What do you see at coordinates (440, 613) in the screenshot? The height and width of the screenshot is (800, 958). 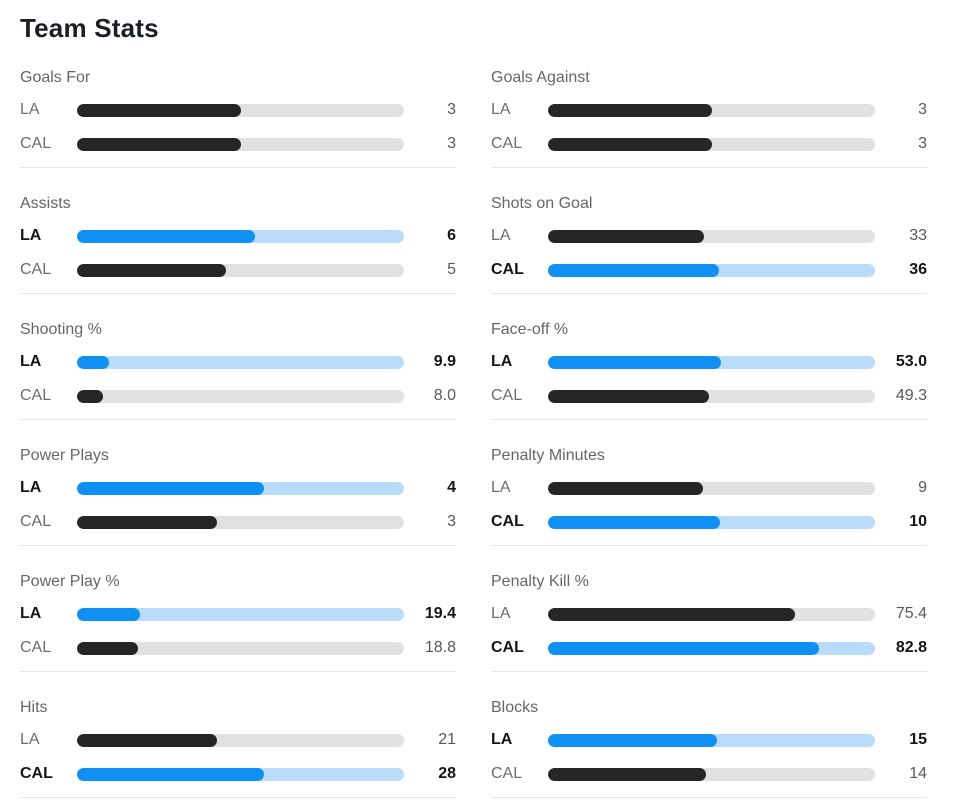 I see `stat-value: 19.4` at bounding box center [440, 613].